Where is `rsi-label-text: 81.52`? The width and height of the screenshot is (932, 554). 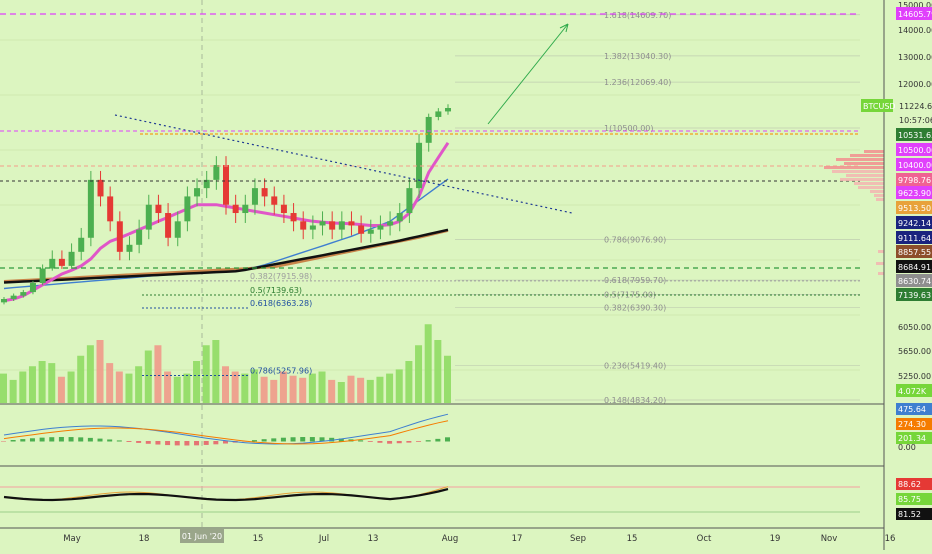 rsi-label-text: 81.52 is located at coordinates (909, 514).